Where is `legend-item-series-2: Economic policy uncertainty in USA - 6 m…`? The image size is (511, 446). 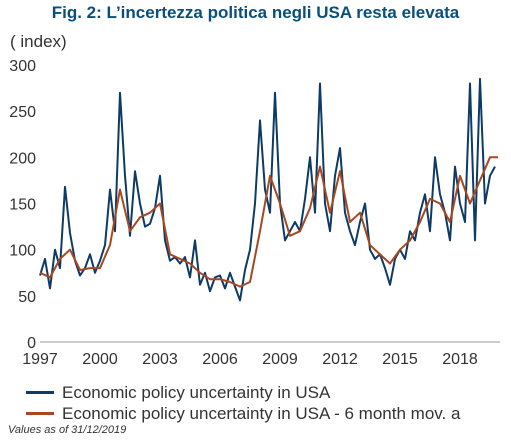
legend-item-series-2: Economic policy uncertainty in USA - 6 m… is located at coordinates (243, 413).